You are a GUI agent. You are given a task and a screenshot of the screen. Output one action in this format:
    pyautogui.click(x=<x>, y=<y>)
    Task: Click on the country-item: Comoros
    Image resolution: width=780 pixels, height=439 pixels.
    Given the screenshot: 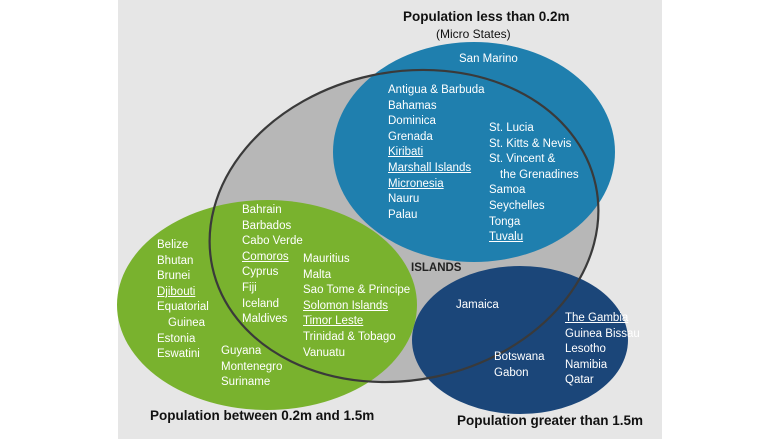 What is the action you would take?
    pyautogui.click(x=265, y=256)
    